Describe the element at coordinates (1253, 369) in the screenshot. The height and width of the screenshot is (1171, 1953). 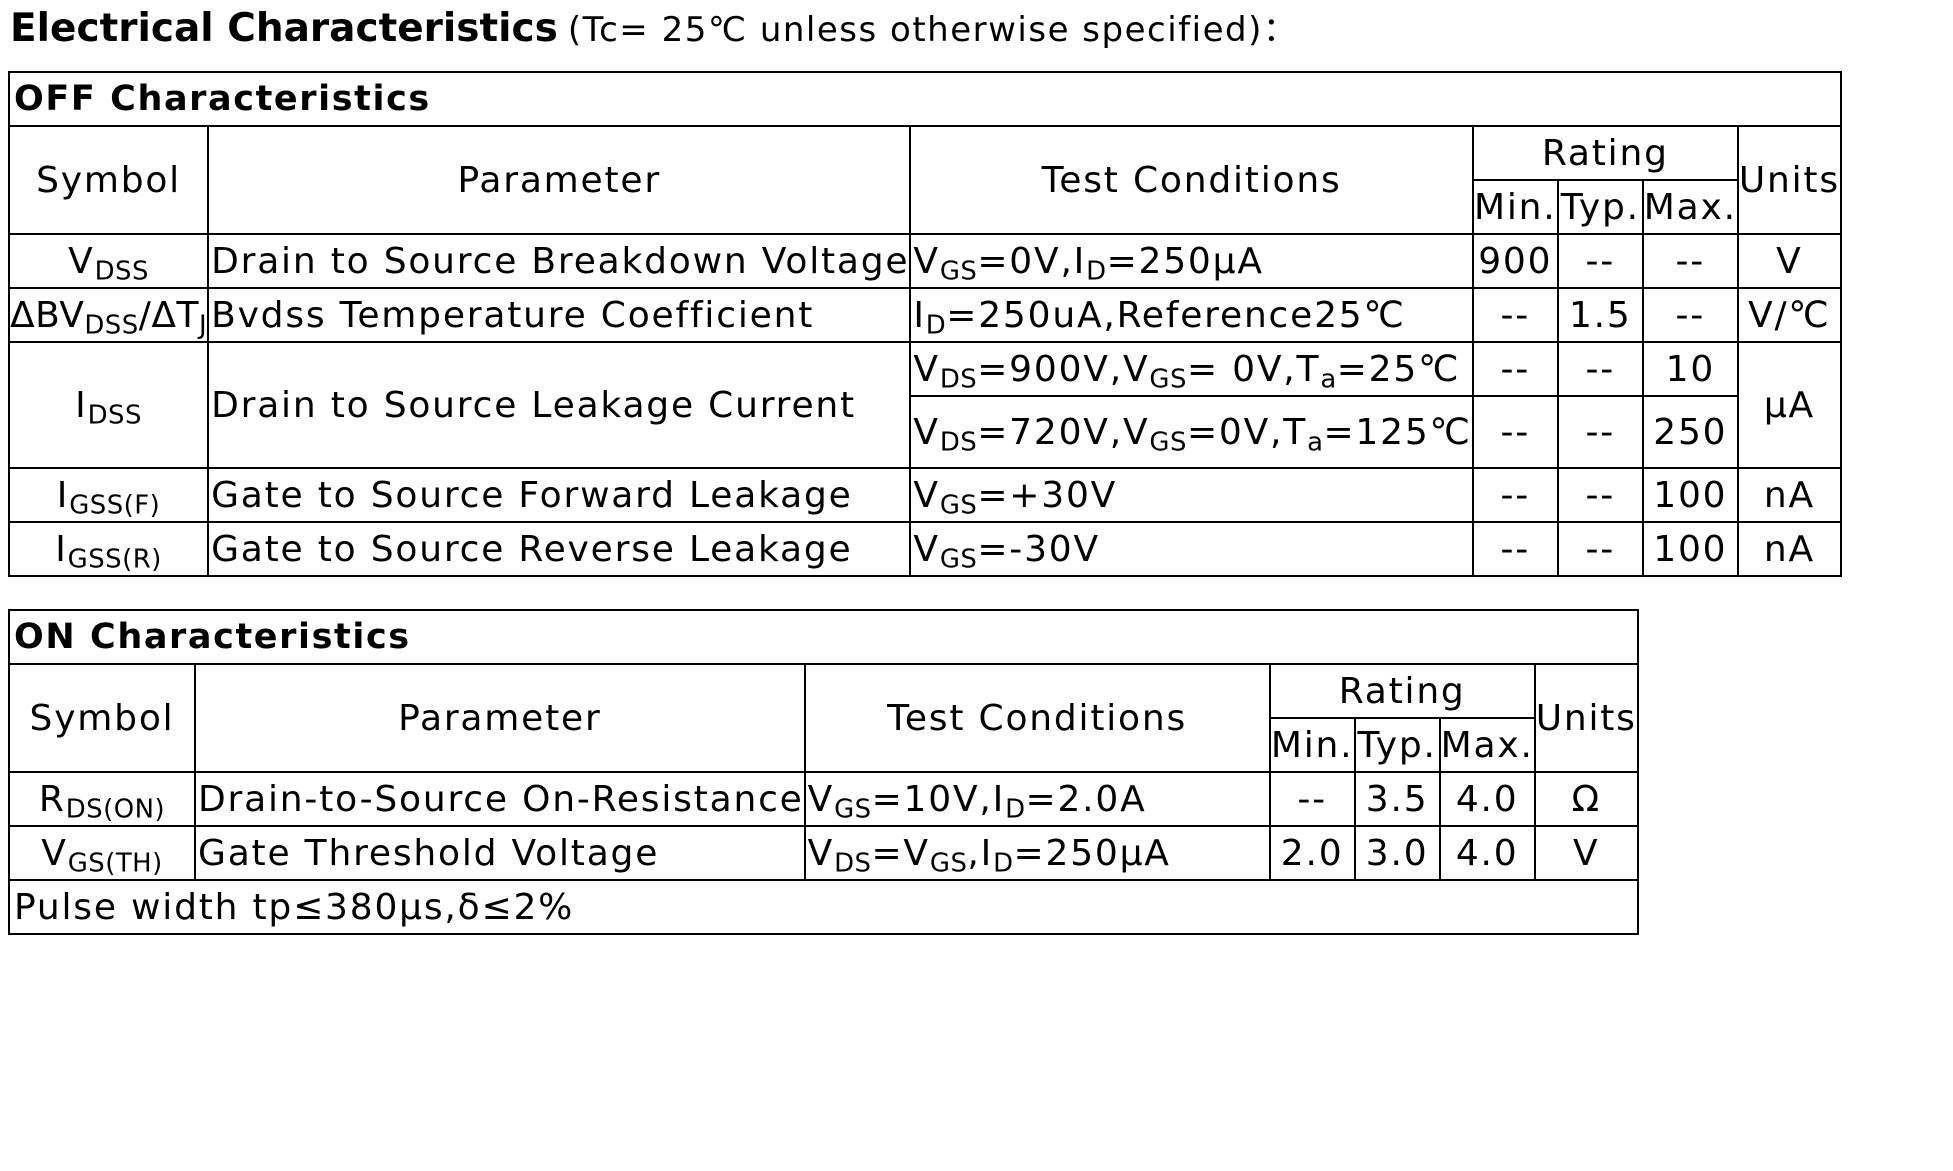
I see `condition-text: = 0V,T` at that location.